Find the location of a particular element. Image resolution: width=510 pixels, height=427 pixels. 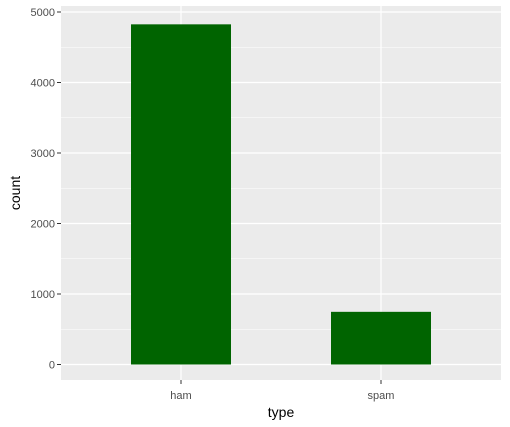

y-tick-label: 5000 is located at coordinates (43, 13).